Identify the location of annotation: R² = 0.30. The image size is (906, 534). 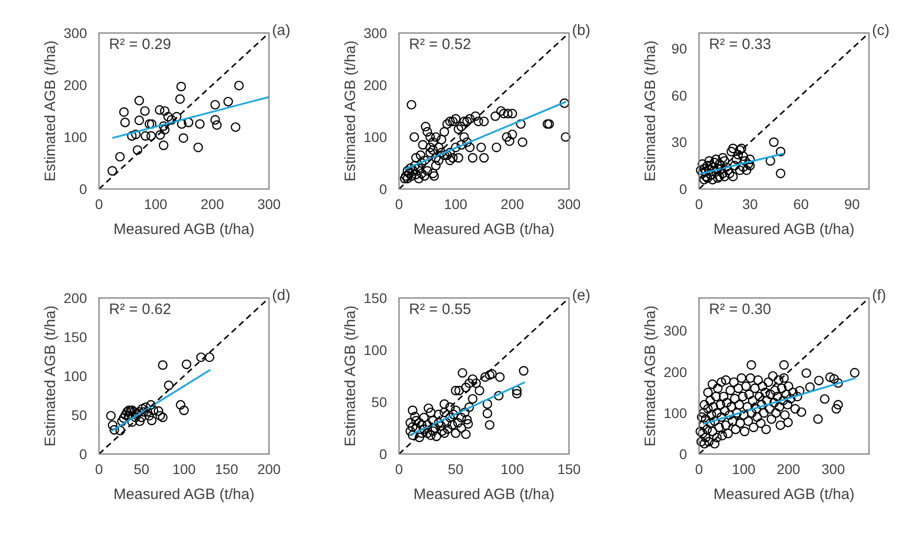
(740, 309).